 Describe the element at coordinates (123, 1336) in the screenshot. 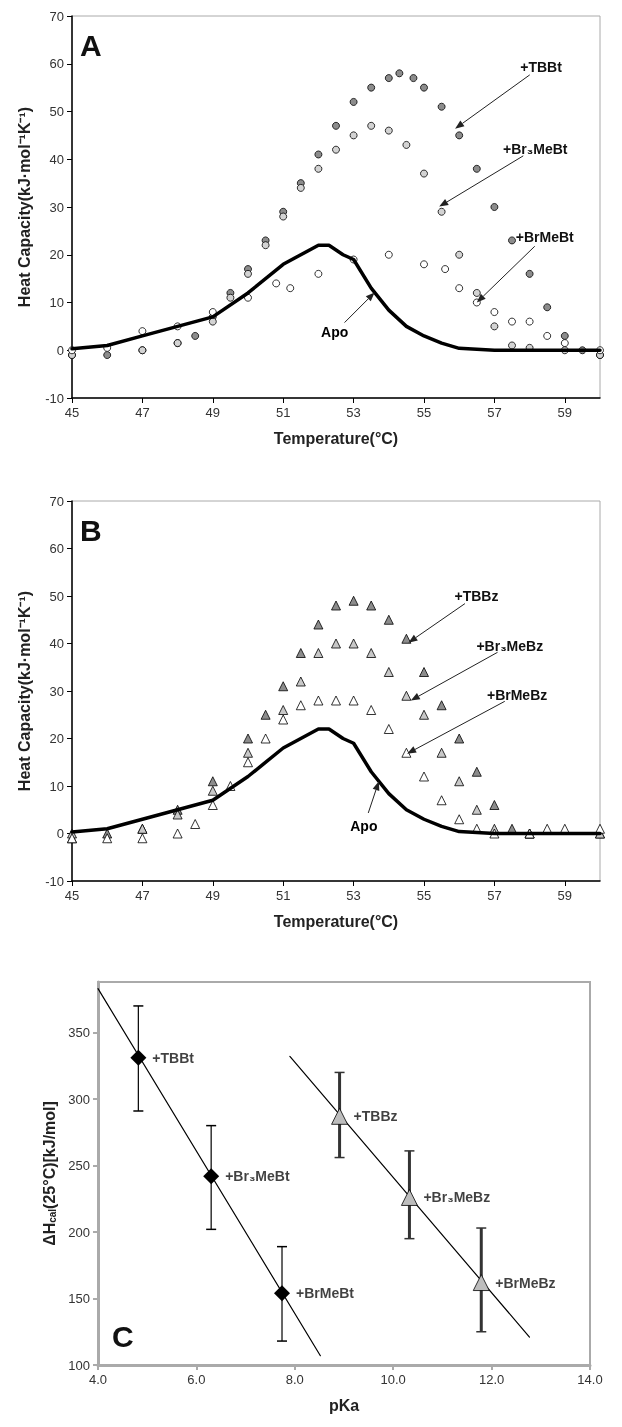

I see `annotation: C` at that location.